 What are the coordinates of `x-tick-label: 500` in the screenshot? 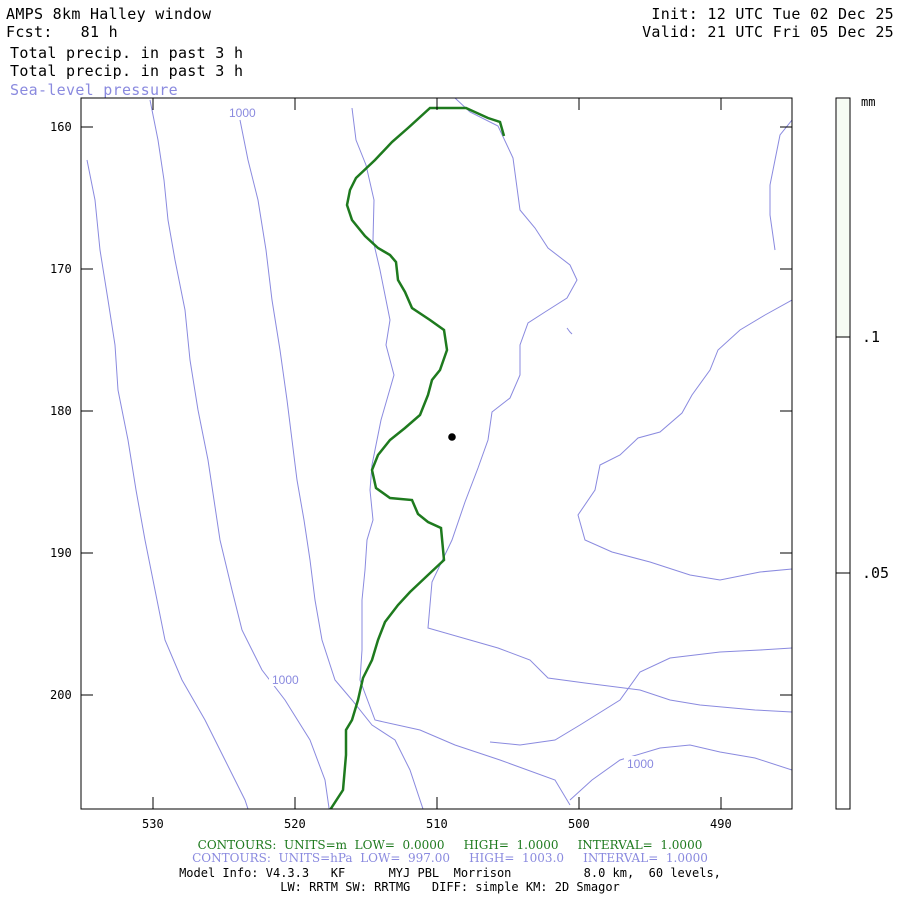 It's located at (579, 824).